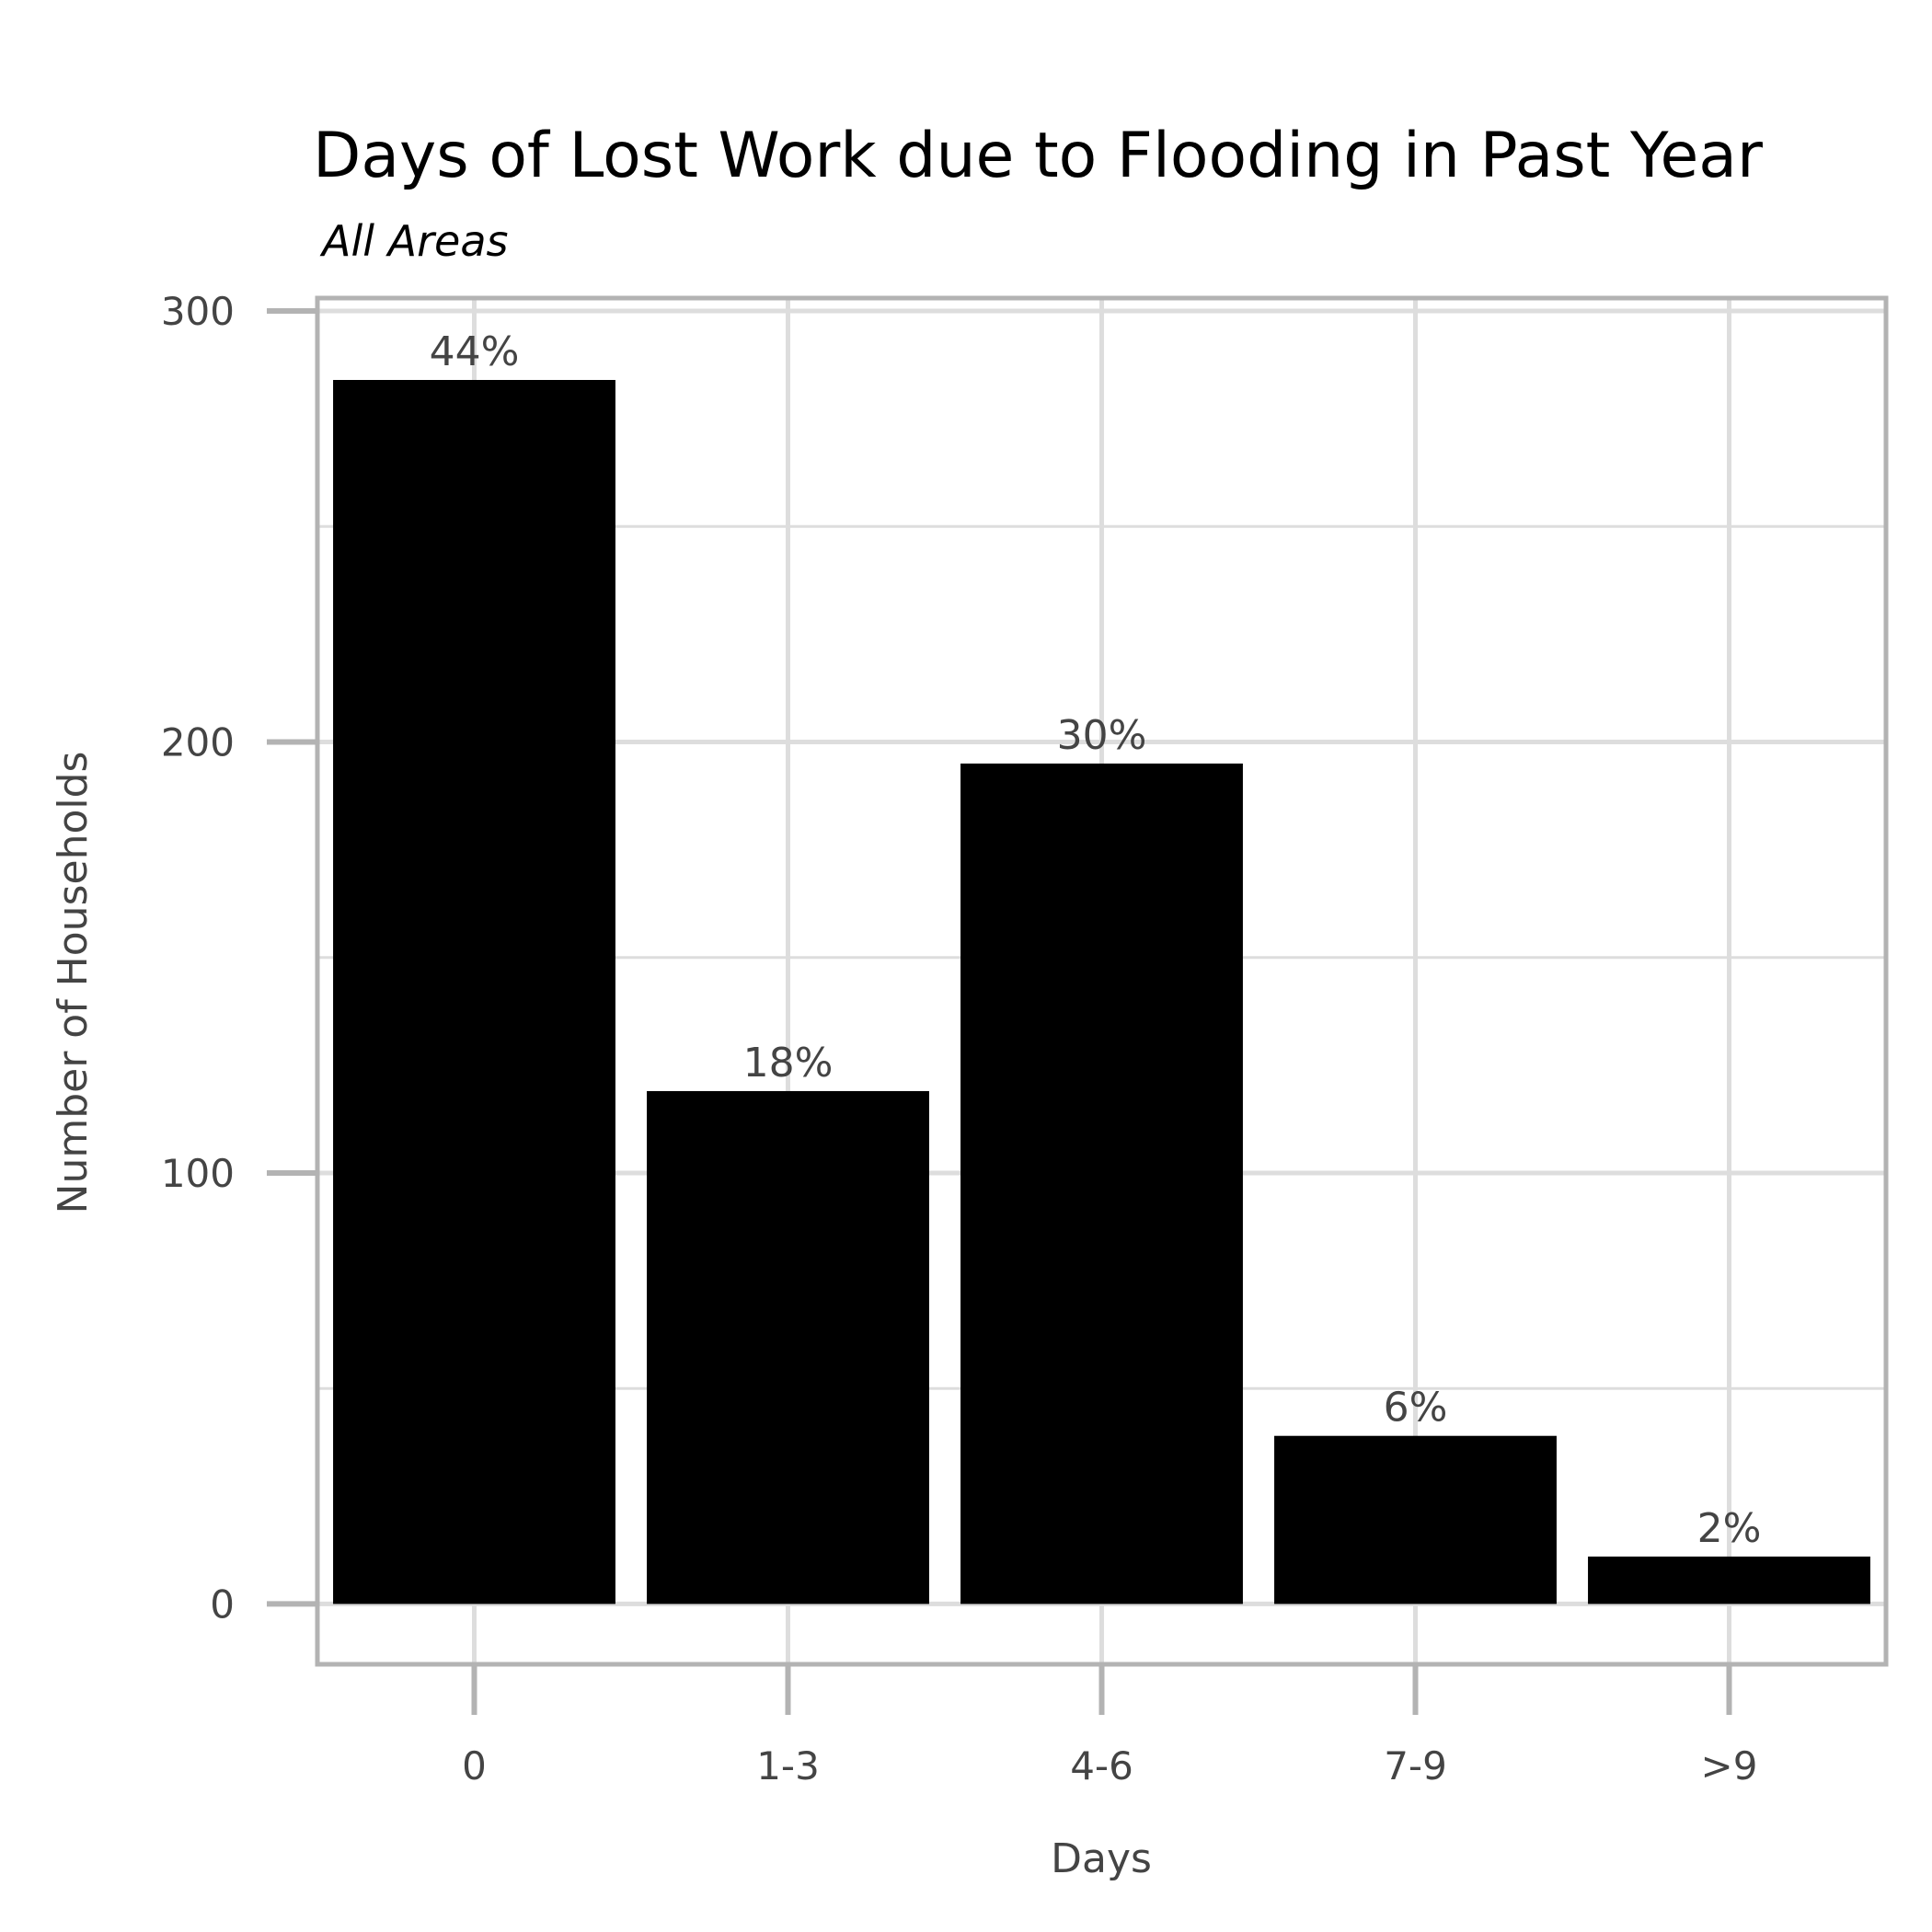 This screenshot has width=1932, height=1932. I want to click on bar-data-label: 18%, so click(788, 1063).